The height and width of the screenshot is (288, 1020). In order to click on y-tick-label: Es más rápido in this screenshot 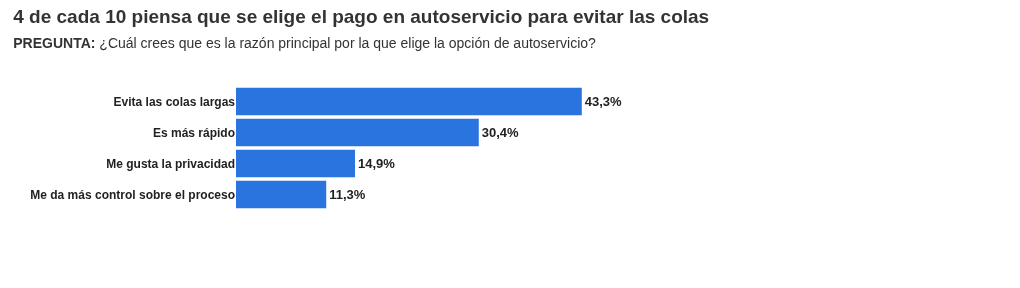, I will do `click(193, 132)`.